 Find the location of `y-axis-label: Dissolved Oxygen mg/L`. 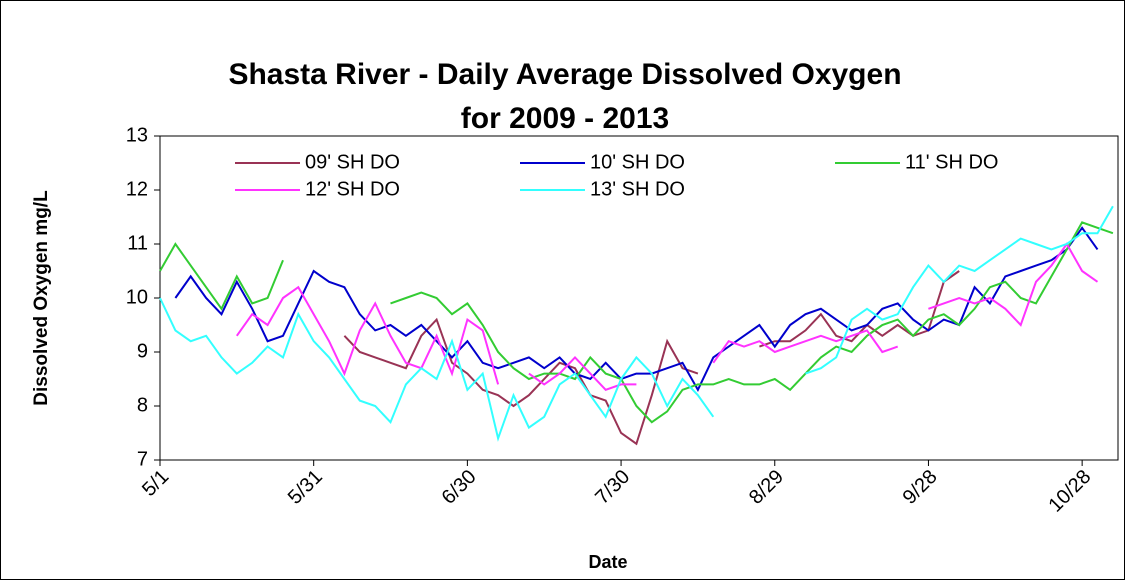

y-axis-label: Dissolved Oxygen mg/L is located at coordinates (41, 298).